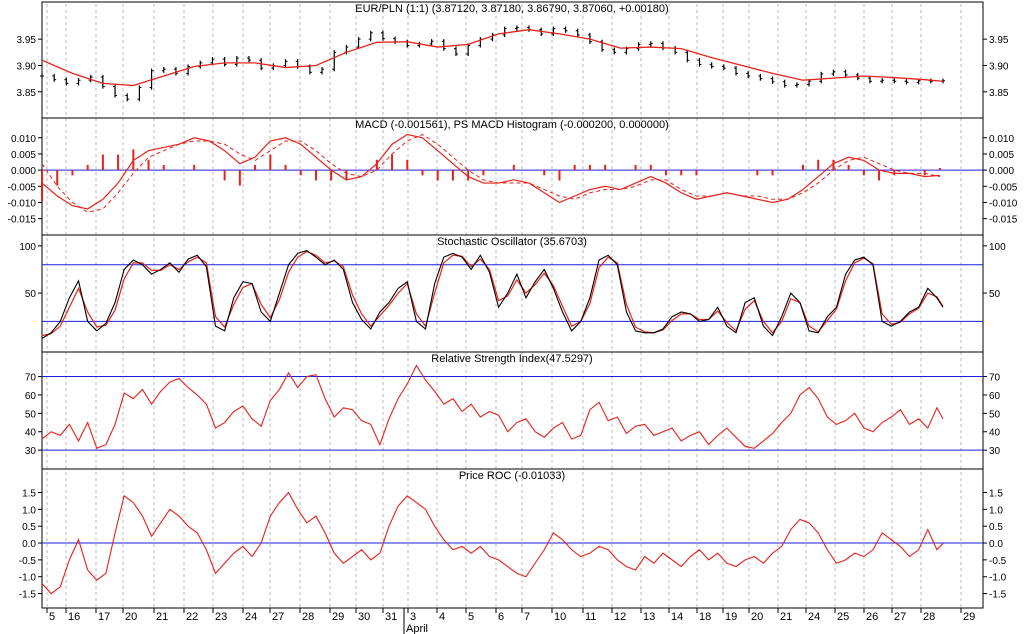 The image size is (1024, 634). I want to click on y-tick-label-right: 3.85, so click(999, 93).